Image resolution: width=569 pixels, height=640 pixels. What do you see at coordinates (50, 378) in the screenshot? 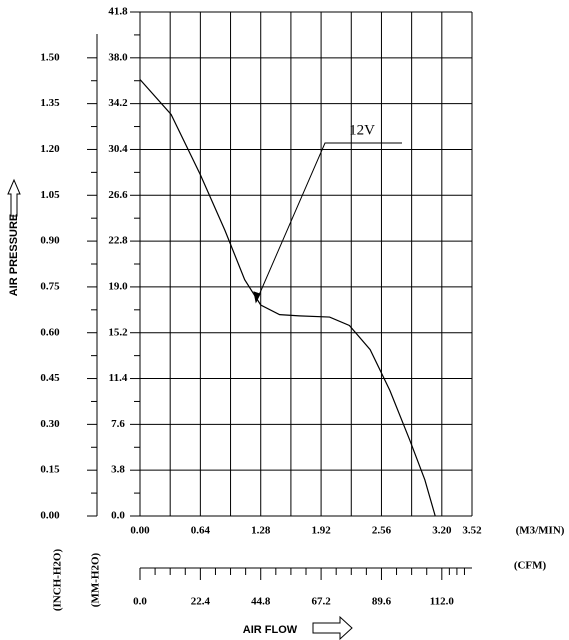
I see `y2-tick-label: 0.45` at bounding box center [50, 378].